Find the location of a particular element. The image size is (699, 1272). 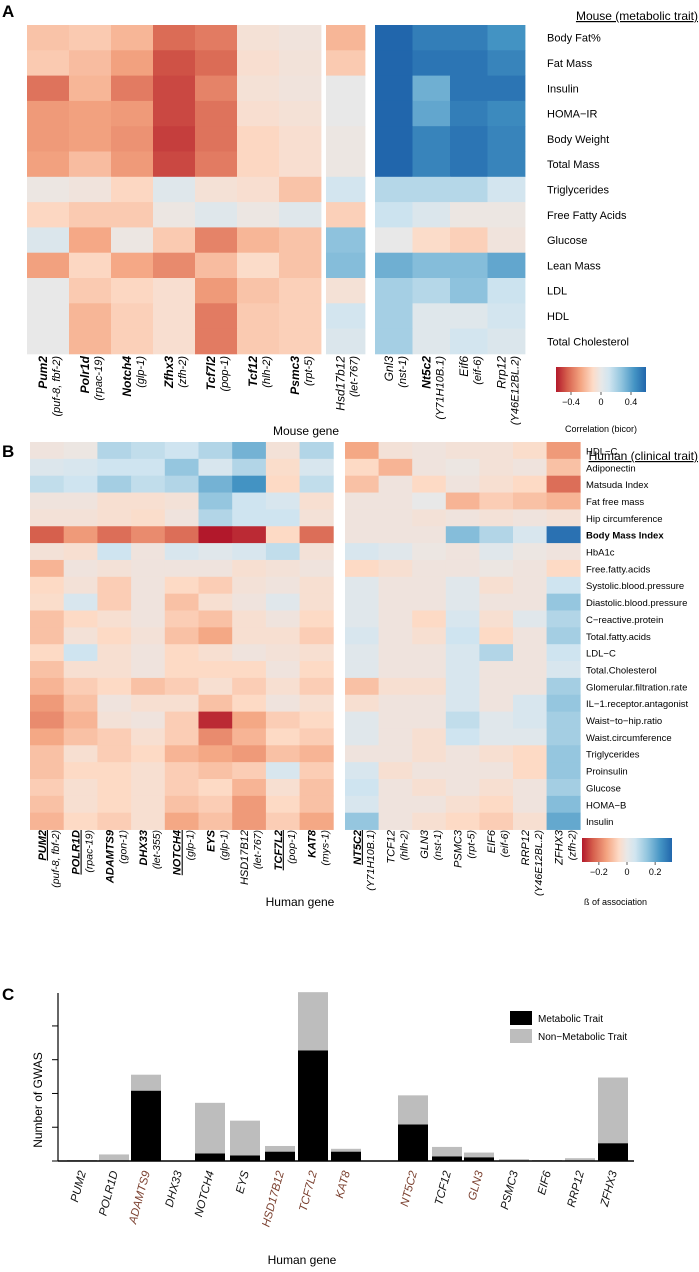

cell-diastolic-blood-pressure-polr1d is located at coordinates (80, 602).